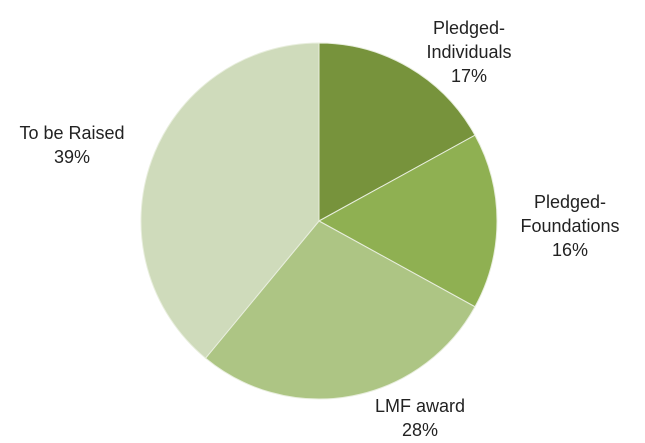 The image size is (645, 443). What do you see at coordinates (72, 133) in the screenshot?
I see `category-label: To be Raised` at bounding box center [72, 133].